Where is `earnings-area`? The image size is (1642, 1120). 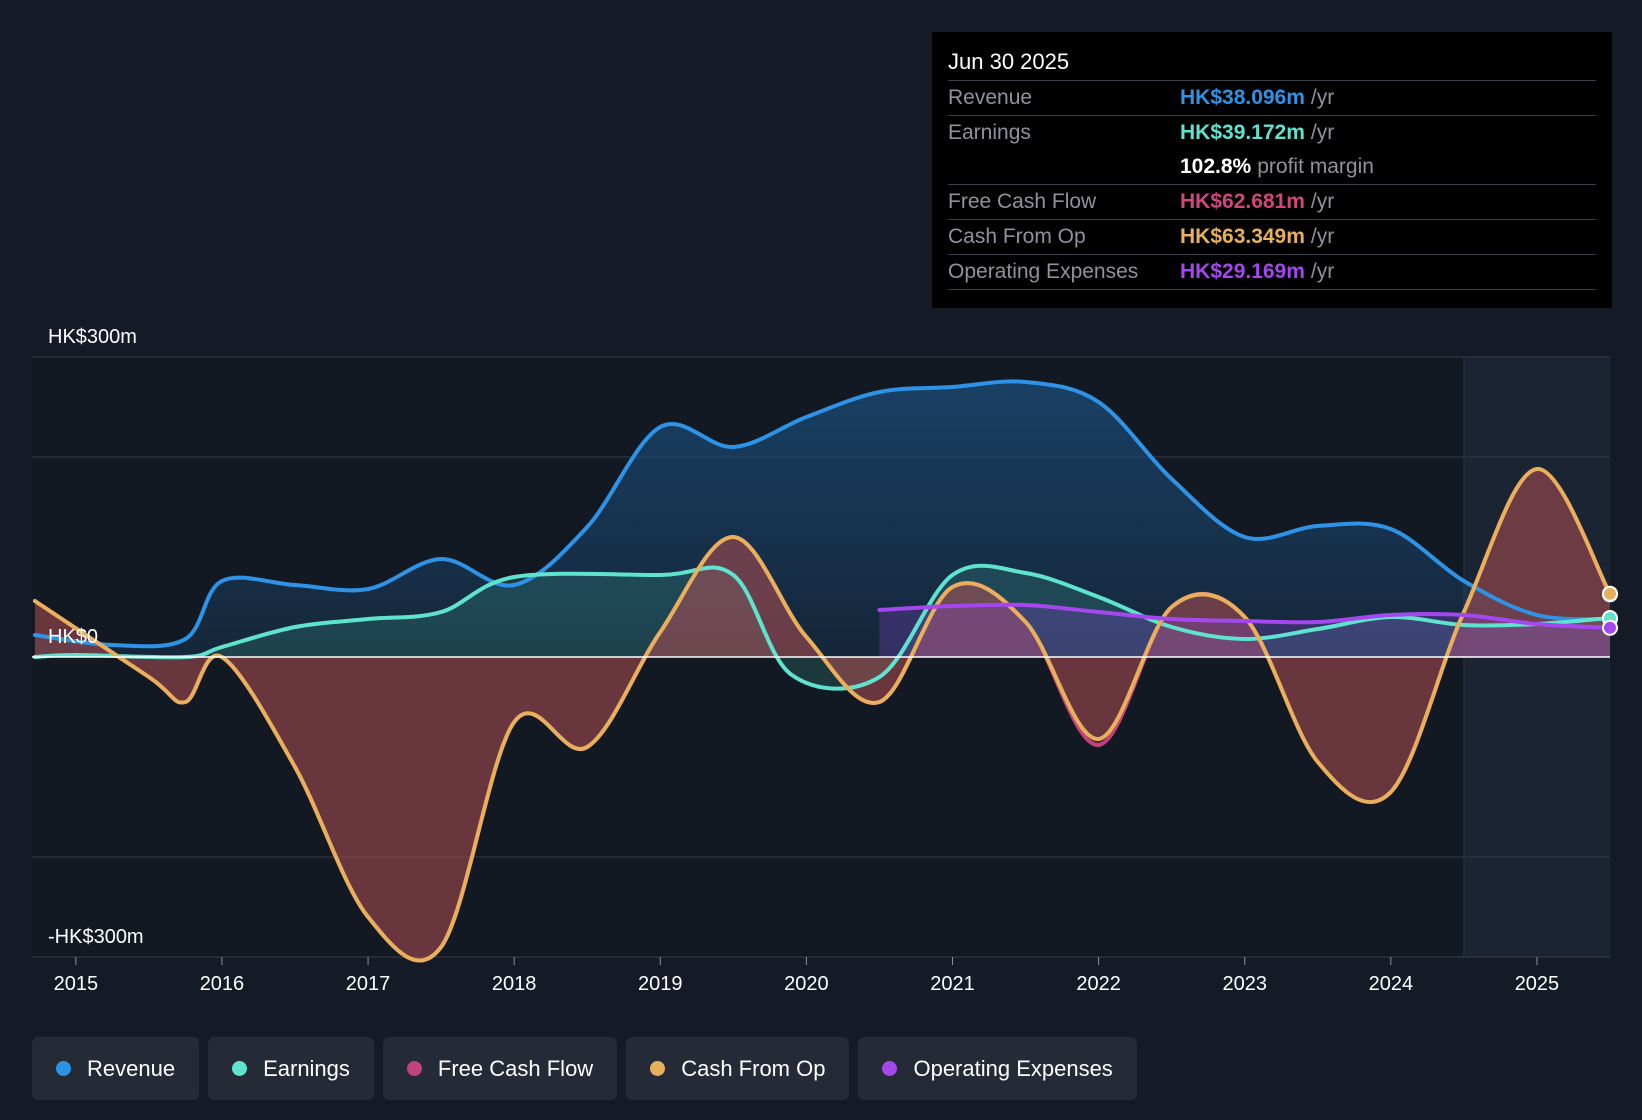 earnings-area is located at coordinates (822, 627).